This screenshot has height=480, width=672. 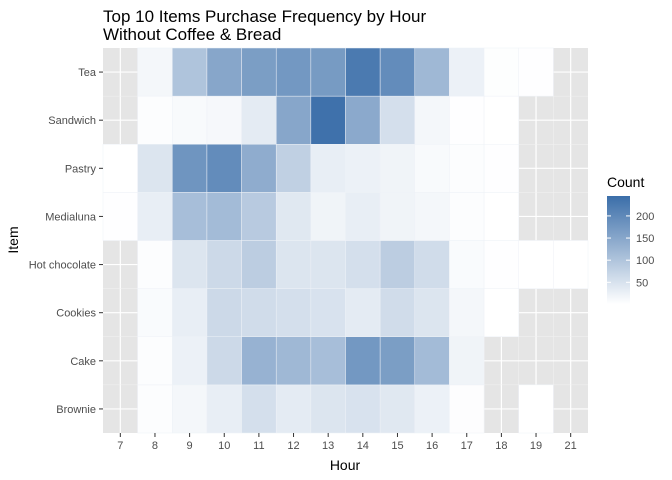 I want to click on y-tick-label: Brownie, so click(x=76, y=410).